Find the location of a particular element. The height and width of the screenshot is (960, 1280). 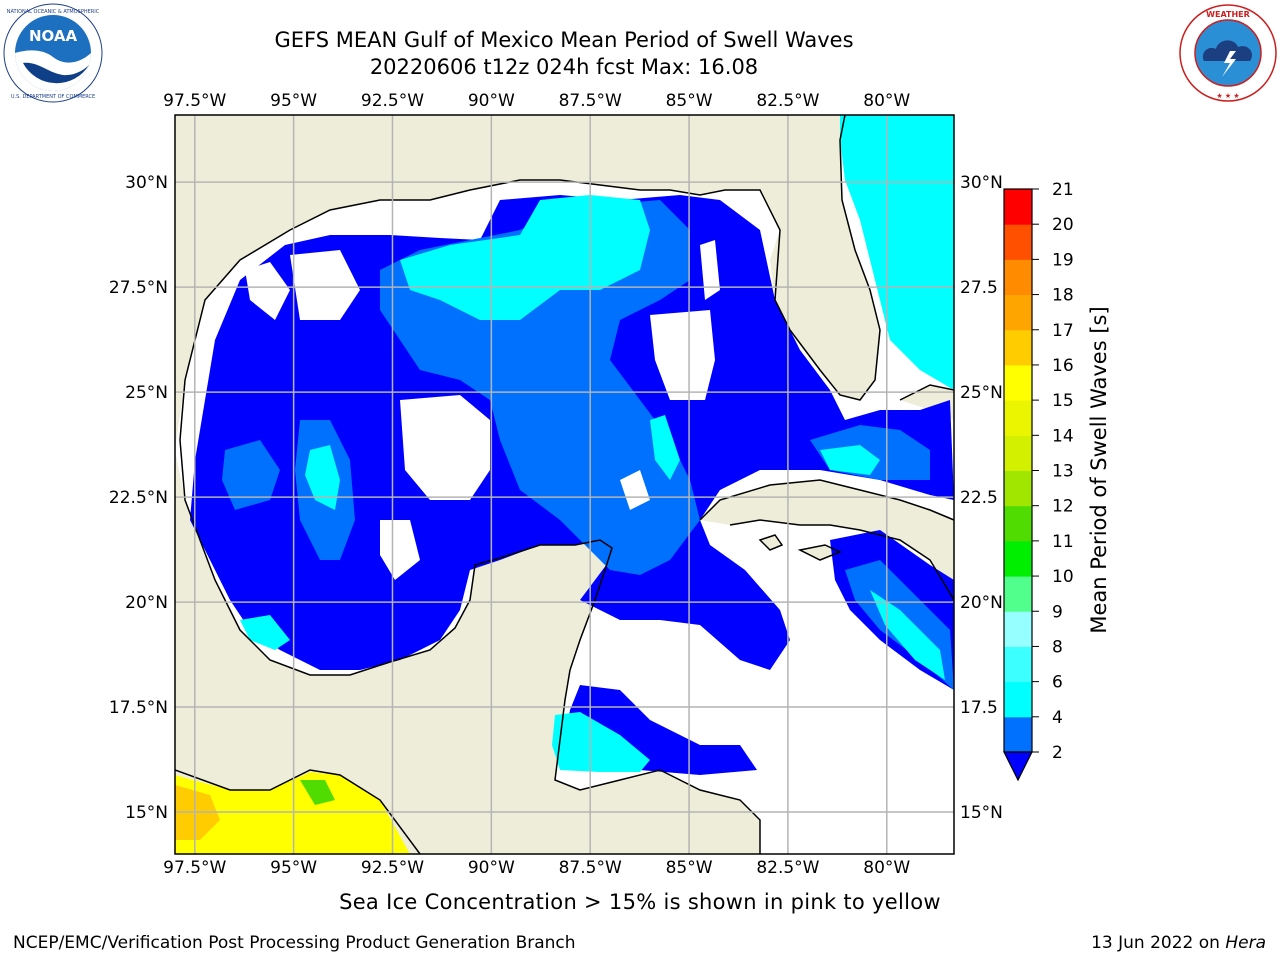

latitude-labels-left: 30°N 27.5°N 25°N 22.5°N 20°N 17.5°N 15°N is located at coordinates (138, 498).